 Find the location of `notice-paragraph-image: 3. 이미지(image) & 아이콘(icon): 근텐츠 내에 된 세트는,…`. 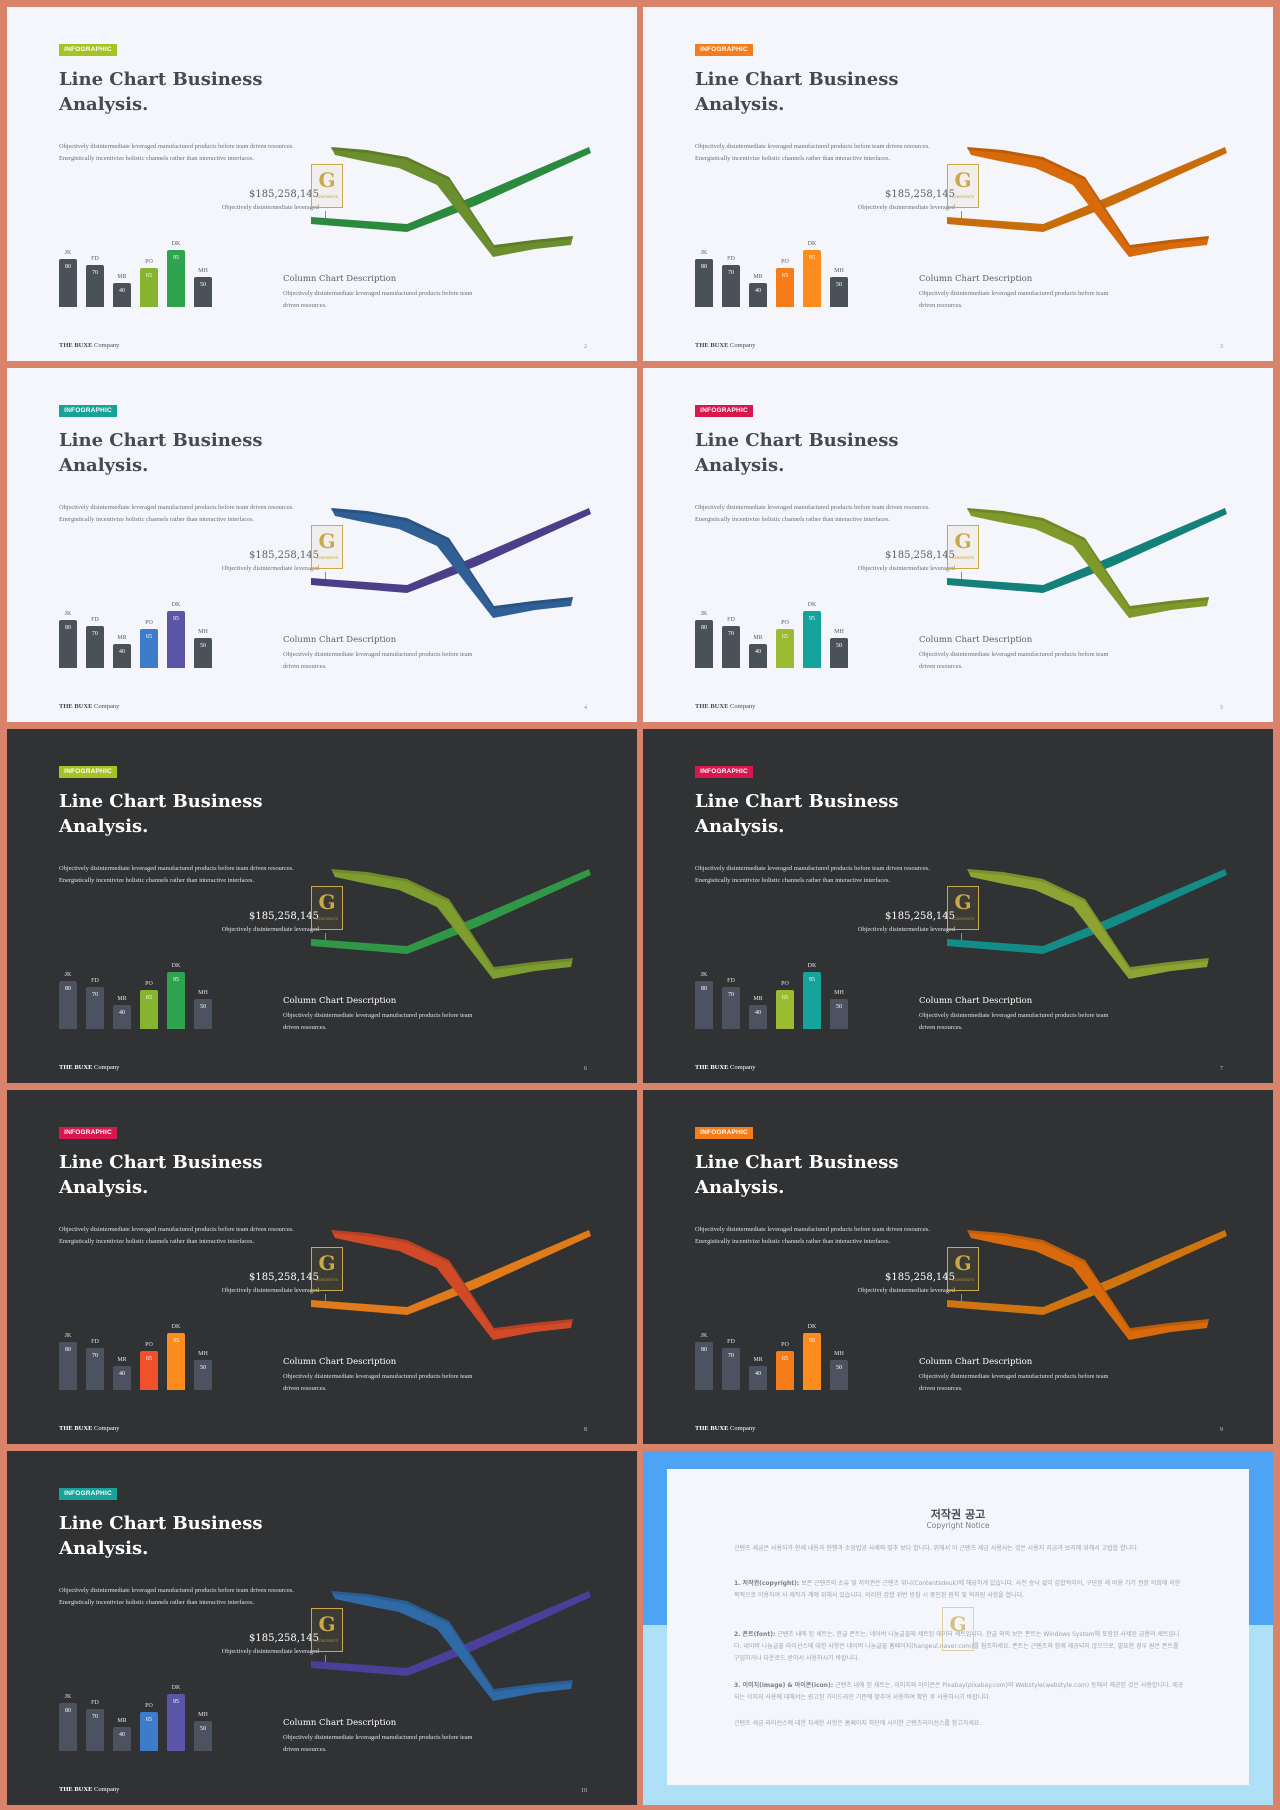

notice-paragraph-image: 3. 이미지(image) & 아이콘(icon): 근텐츠 내에 된 세트는,… is located at coordinates (959, 1692).